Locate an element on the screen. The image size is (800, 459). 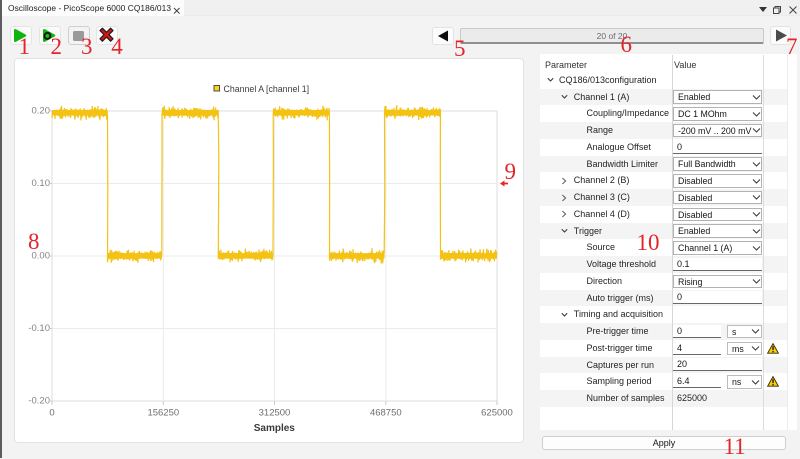
svg-text: Channel A [channel 1] is located at coordinates (267, 89).